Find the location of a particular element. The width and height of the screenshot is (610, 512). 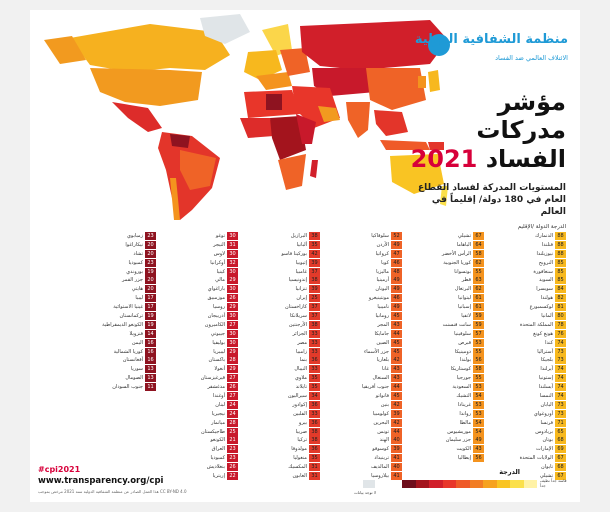

country-name: سويسرا is located at coordinates (544, 289).